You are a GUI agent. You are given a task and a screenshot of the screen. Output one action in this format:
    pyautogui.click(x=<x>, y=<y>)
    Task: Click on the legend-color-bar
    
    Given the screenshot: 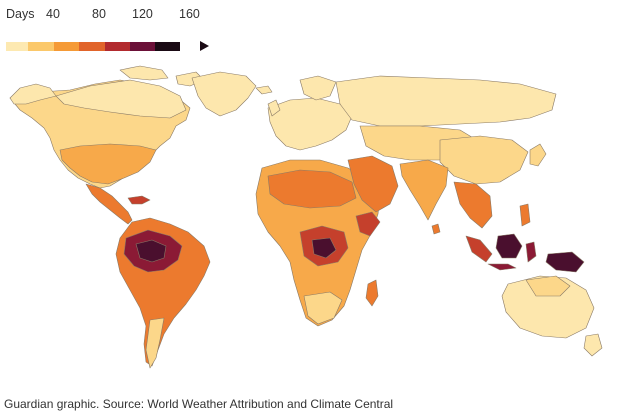 What is the action you would take?
    pyautogui.click(x=103, y=46)
    